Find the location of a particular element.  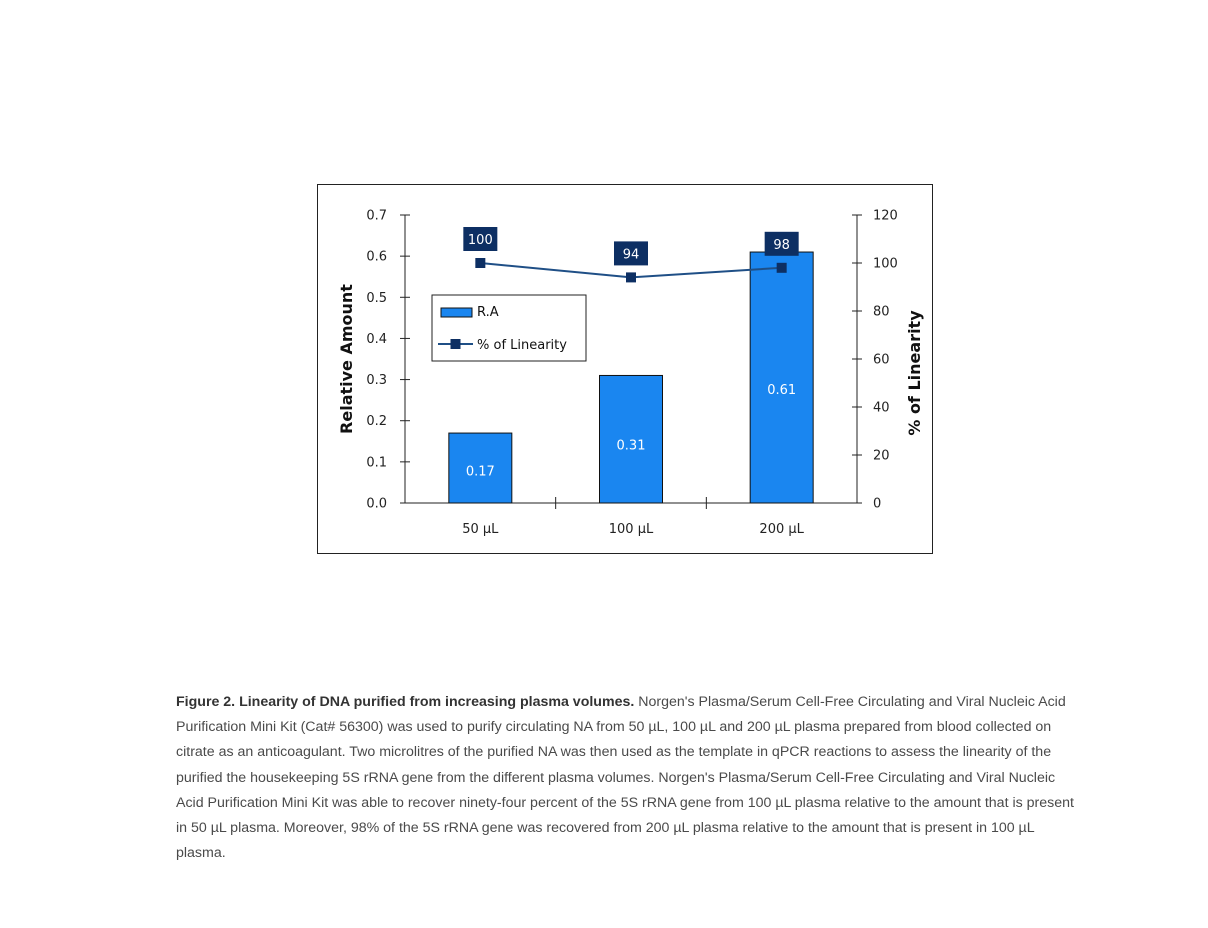

left-axis-tick-label: 0.5 is located at coordinates (376, 298).